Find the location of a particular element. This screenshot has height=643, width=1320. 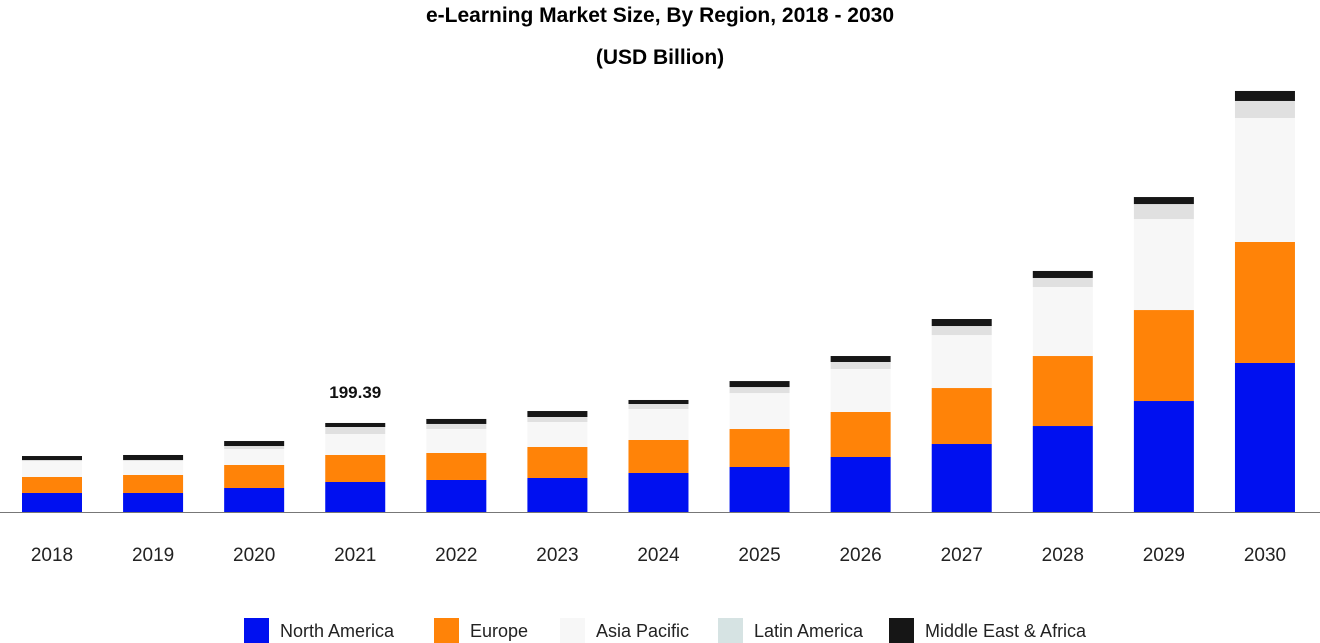

bar-segment-asia-pacific-2028 is located at coordinates (1062, 322).